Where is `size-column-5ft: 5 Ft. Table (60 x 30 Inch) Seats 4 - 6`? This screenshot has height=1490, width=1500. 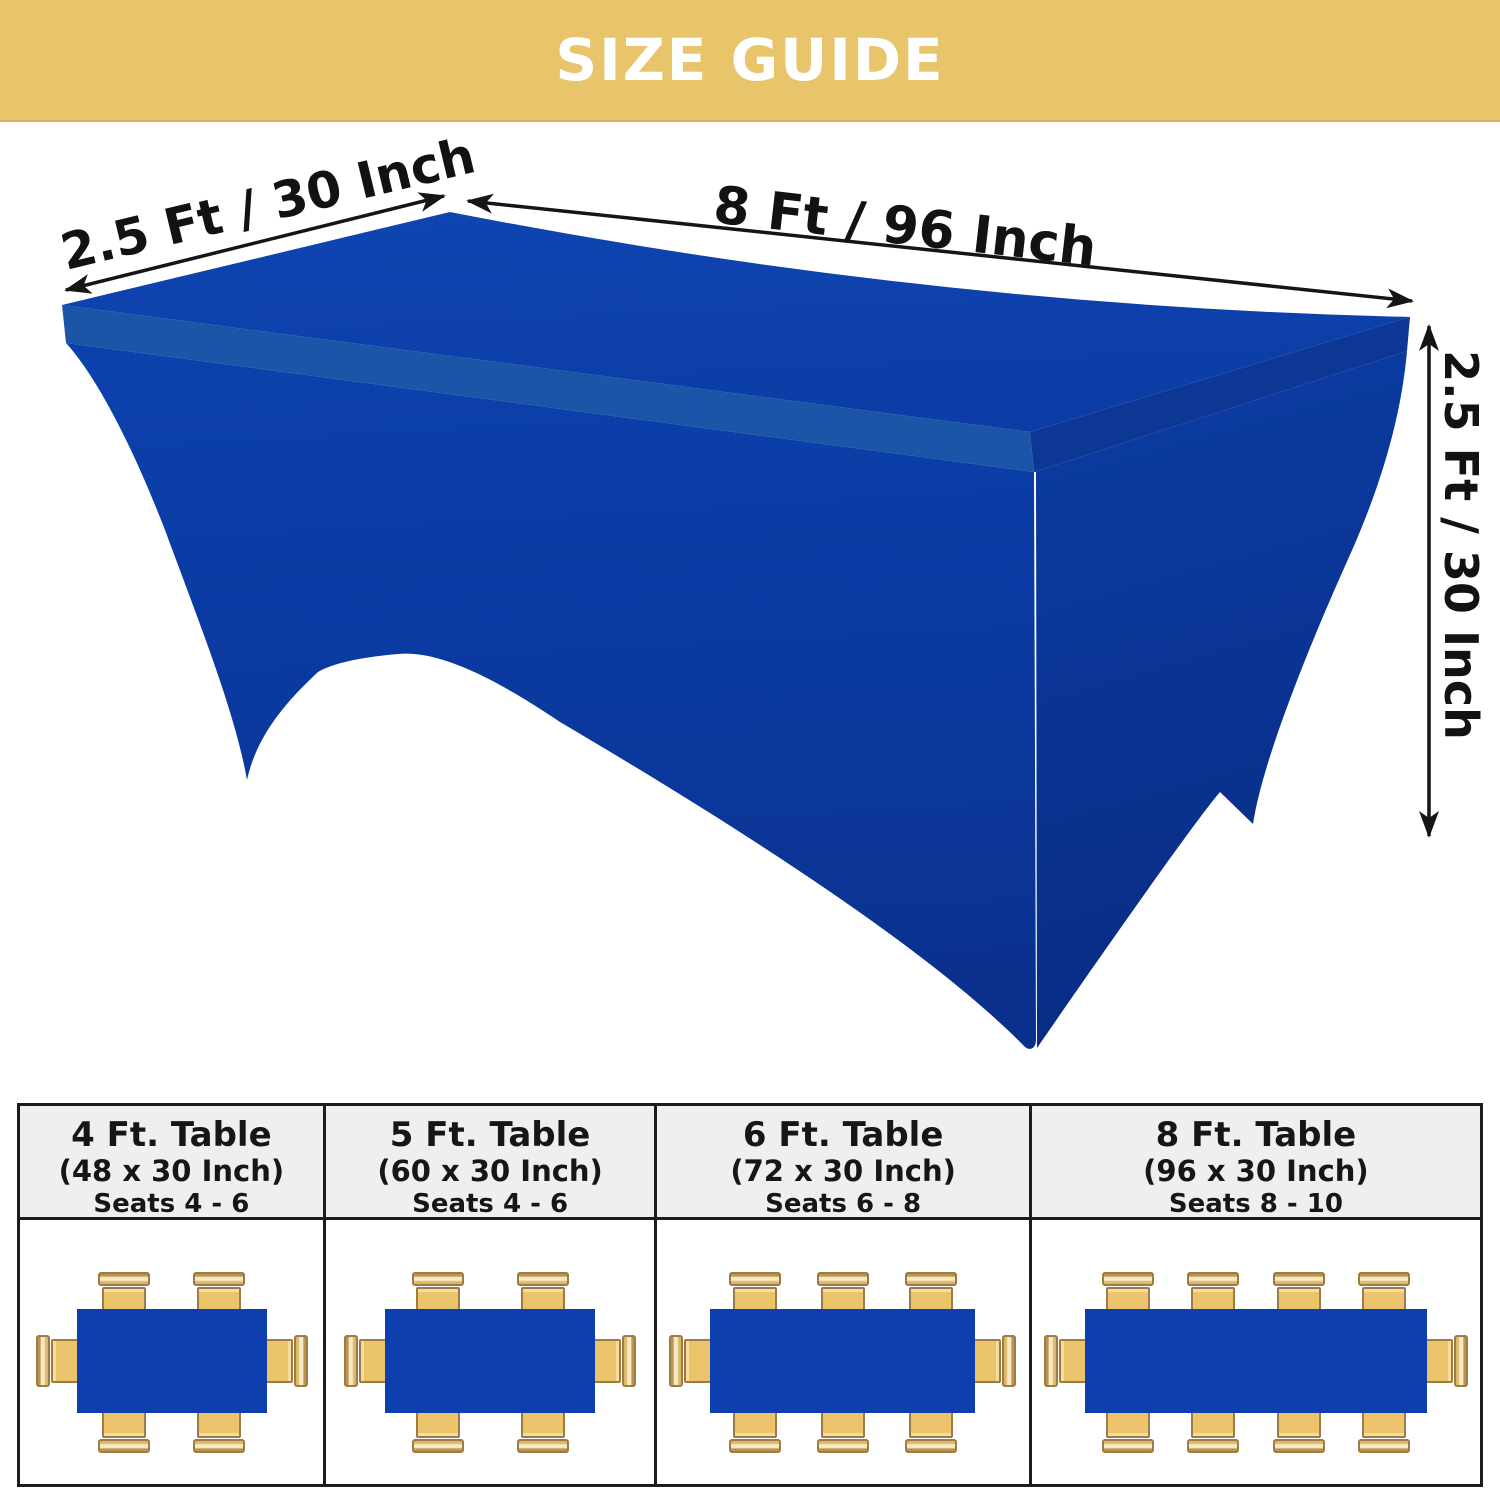
size-column-5ft: 5 Ft. Table (60 x 30 Inch) Seats 4 - 6 is located at coordinates (488, 1295).